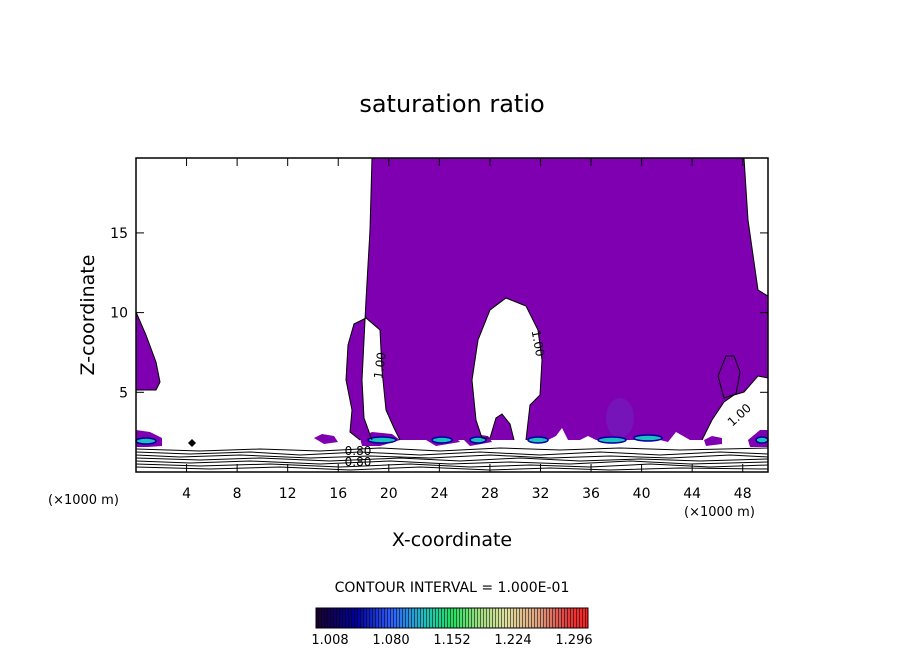 The image size is (904, 654). Describe the element at coordinates (541, 494) in the screenshot. I see `x-tick-label: 32` at that location.